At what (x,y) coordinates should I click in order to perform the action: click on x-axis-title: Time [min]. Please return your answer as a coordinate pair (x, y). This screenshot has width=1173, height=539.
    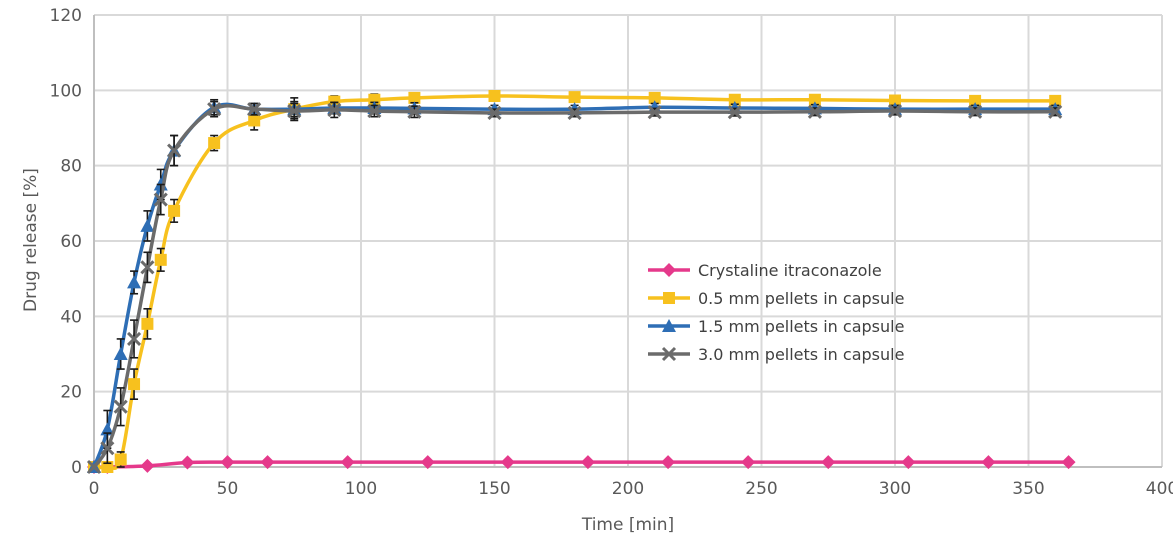
    Looking at the image, I should click on (627, 525).